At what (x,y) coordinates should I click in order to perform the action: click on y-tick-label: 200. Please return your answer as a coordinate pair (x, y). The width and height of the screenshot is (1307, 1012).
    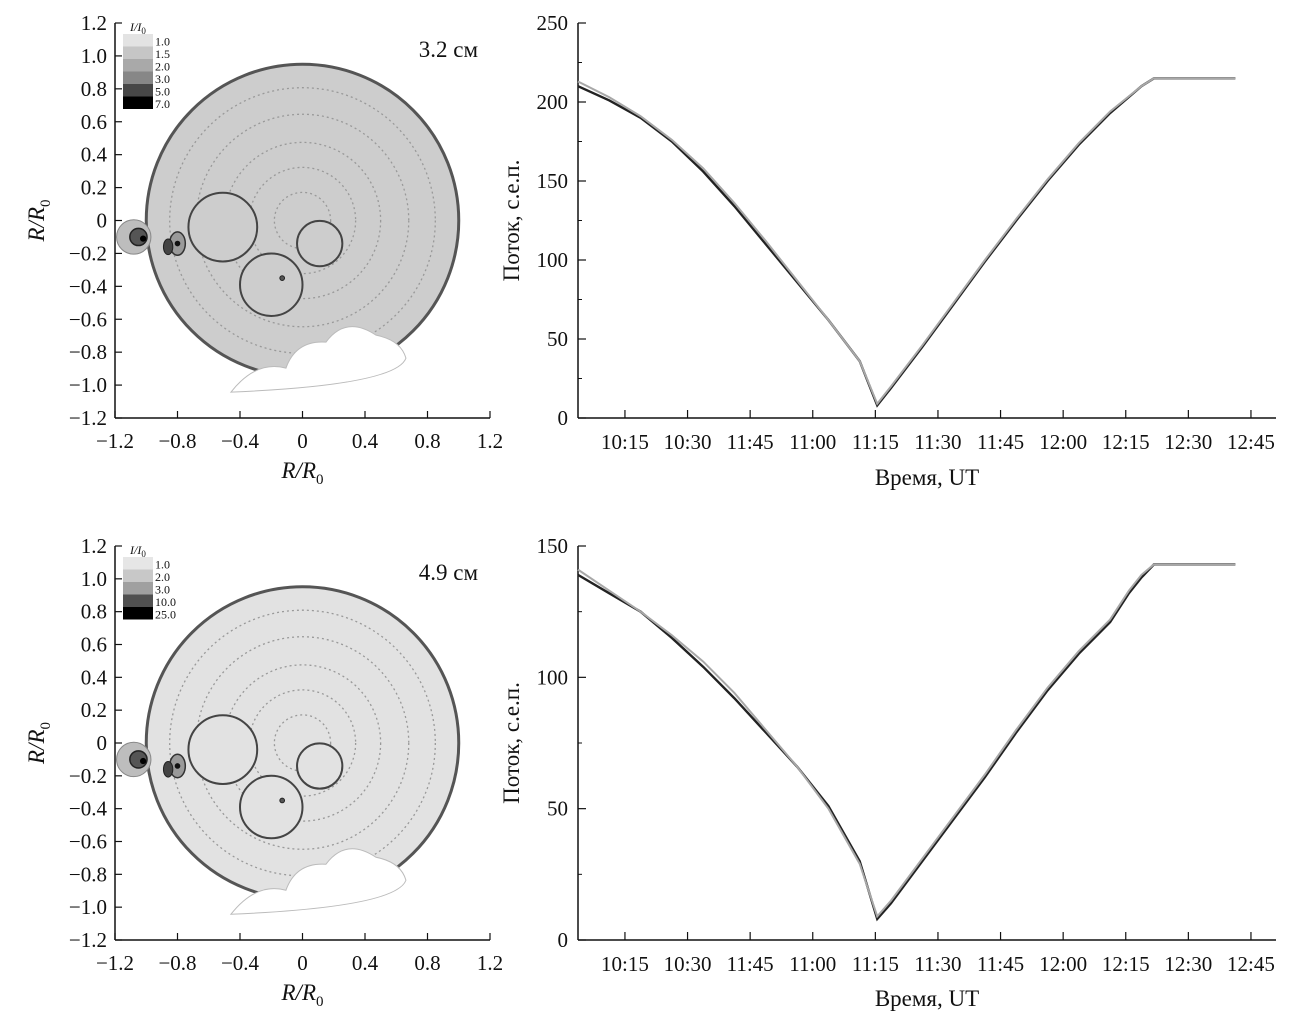
    Looking at the image, I should click on (553, 102).